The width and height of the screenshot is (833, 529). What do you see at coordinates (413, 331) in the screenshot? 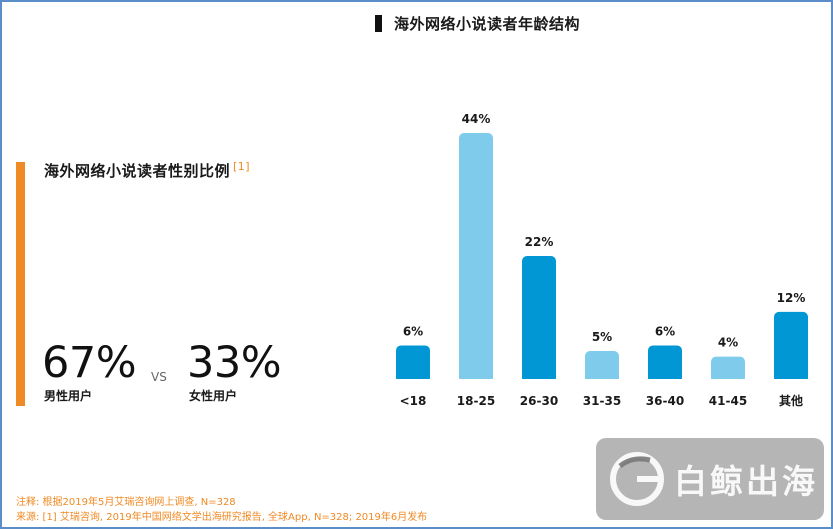
I see `data-label-0: 6%` at bounding box center [413, 331].